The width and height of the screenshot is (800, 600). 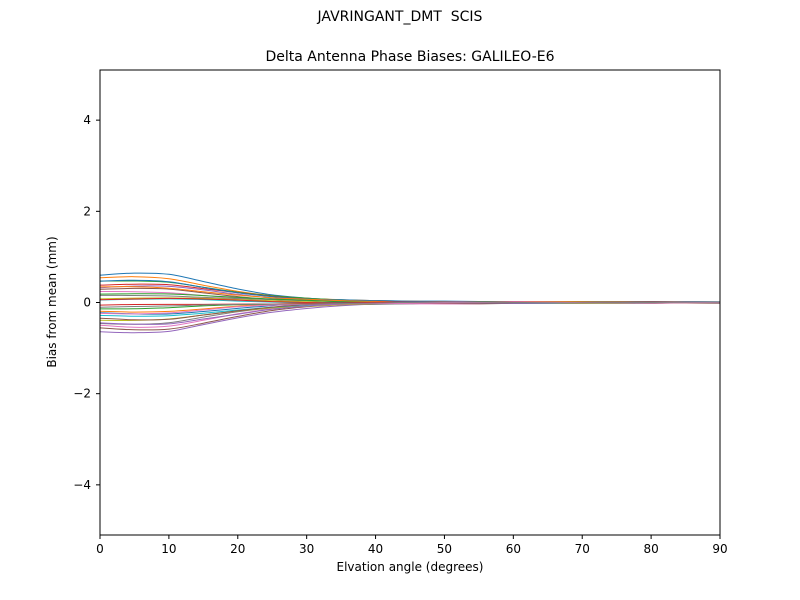 What do you see at coordinates (82, 394) in the screenshot?
I see `y-tick-label: −2` at bounding box center [82, 394].